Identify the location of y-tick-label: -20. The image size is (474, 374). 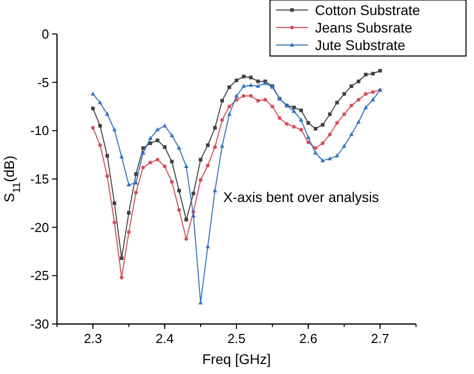
(39, 227).